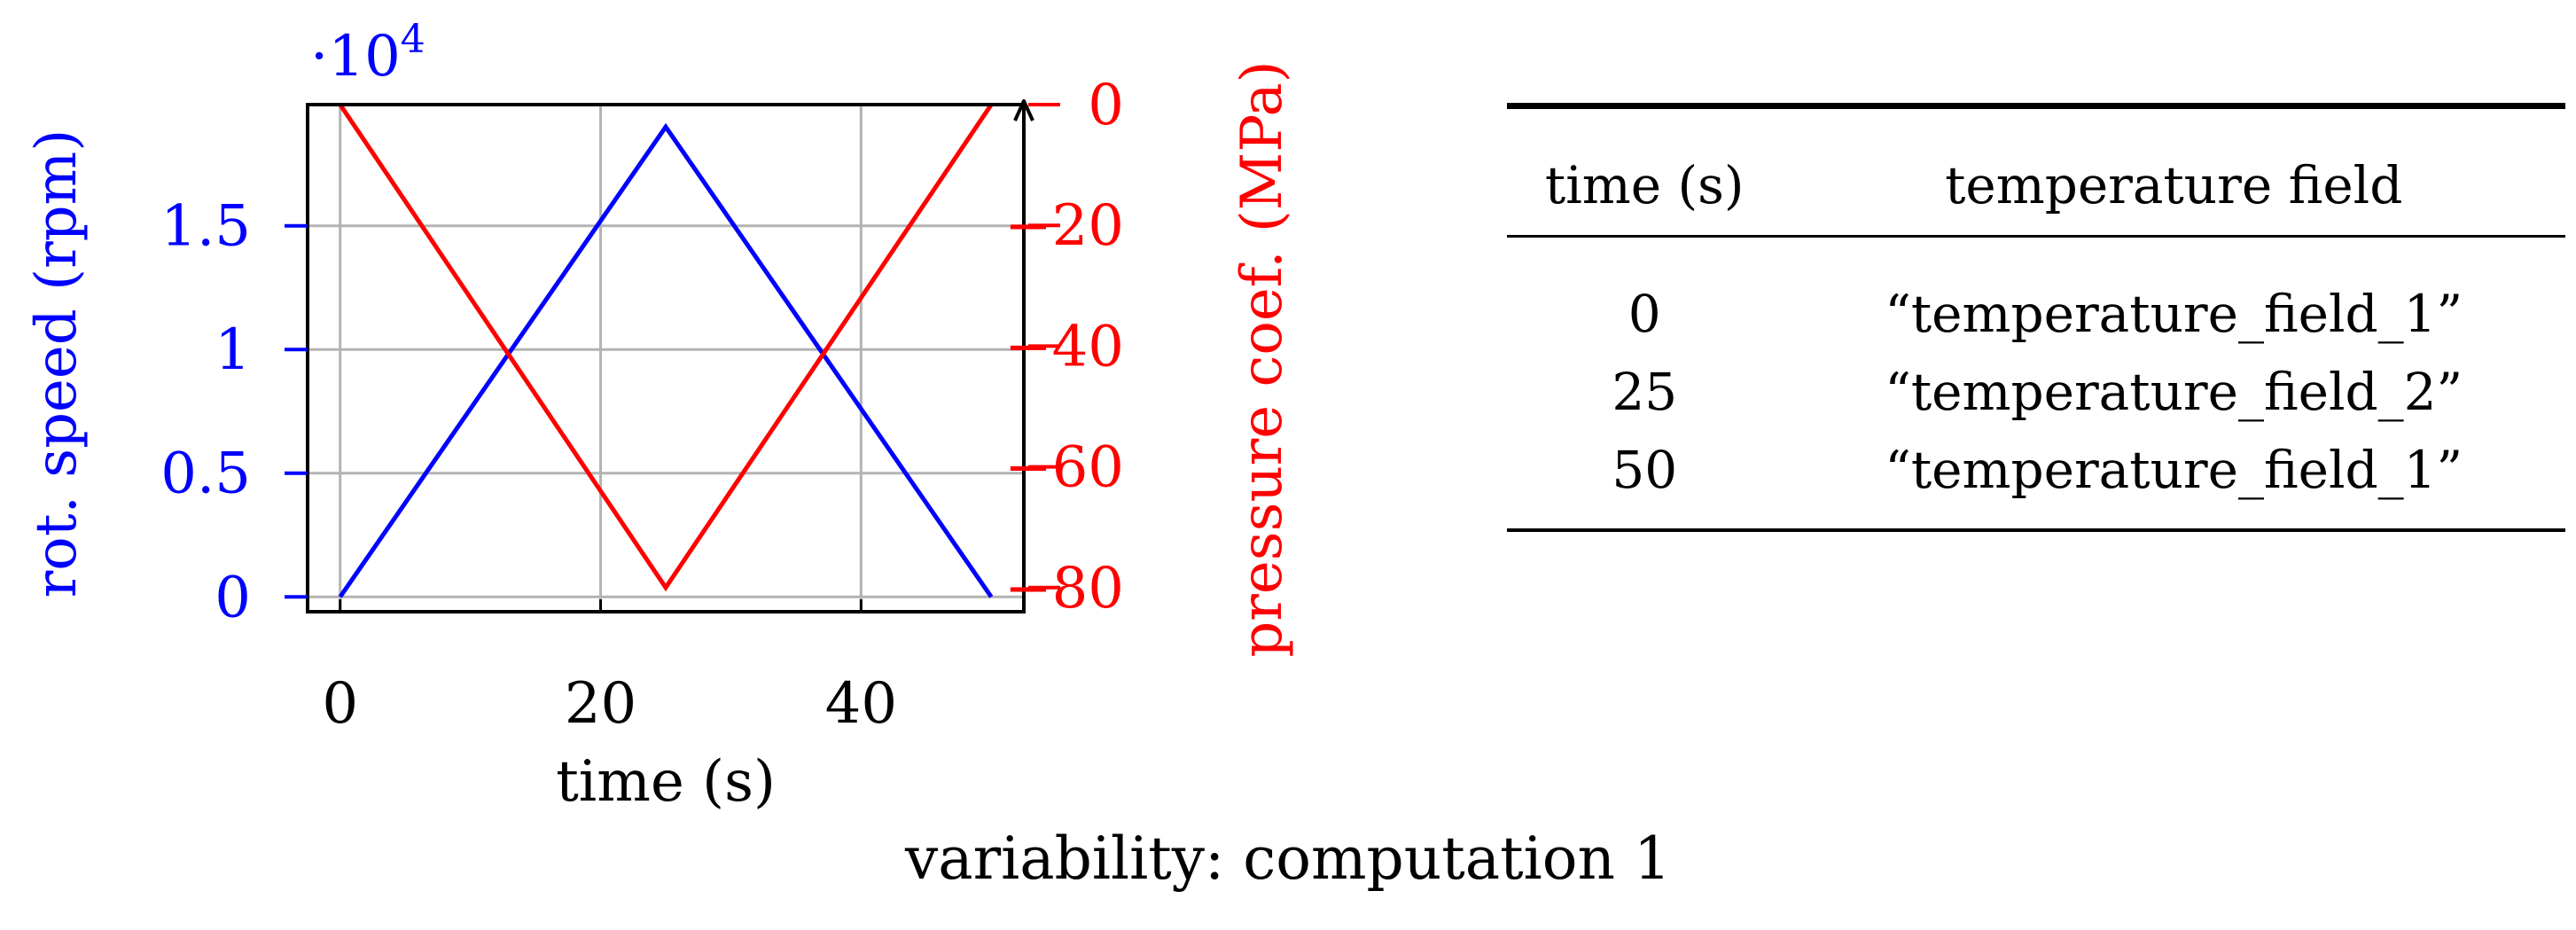 Image resolution: width=2576 pixels, height=930 pixels. What do you see at coordinates (600, 704) in the screenshot?
I see `x-tick-label: 20` at bounding box center [600, 704].